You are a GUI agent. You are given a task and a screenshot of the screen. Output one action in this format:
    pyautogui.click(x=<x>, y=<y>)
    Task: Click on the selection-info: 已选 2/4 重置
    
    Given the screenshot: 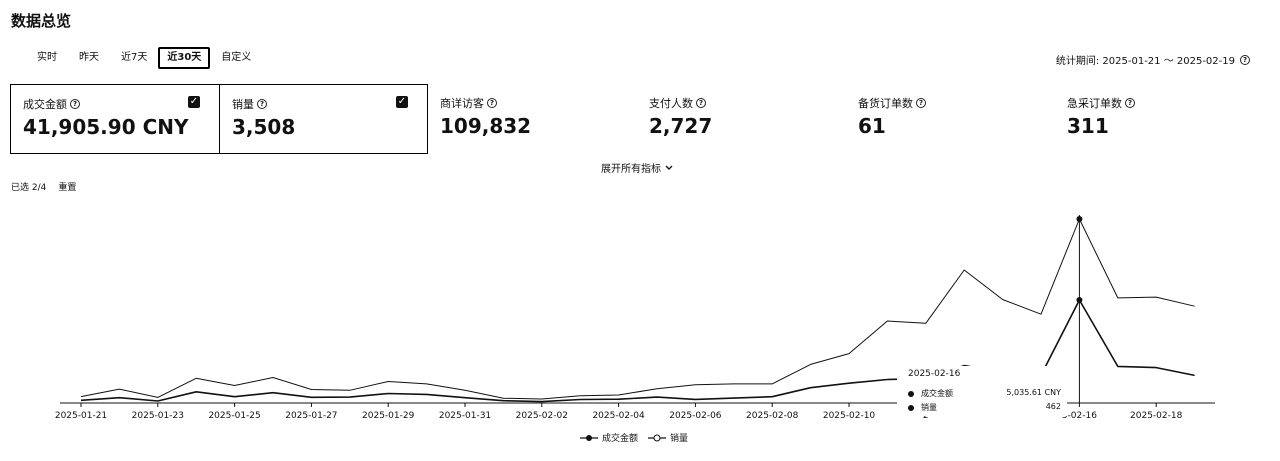 What is the action you would take?
    pyautogui.click(x=43, y=186)
    